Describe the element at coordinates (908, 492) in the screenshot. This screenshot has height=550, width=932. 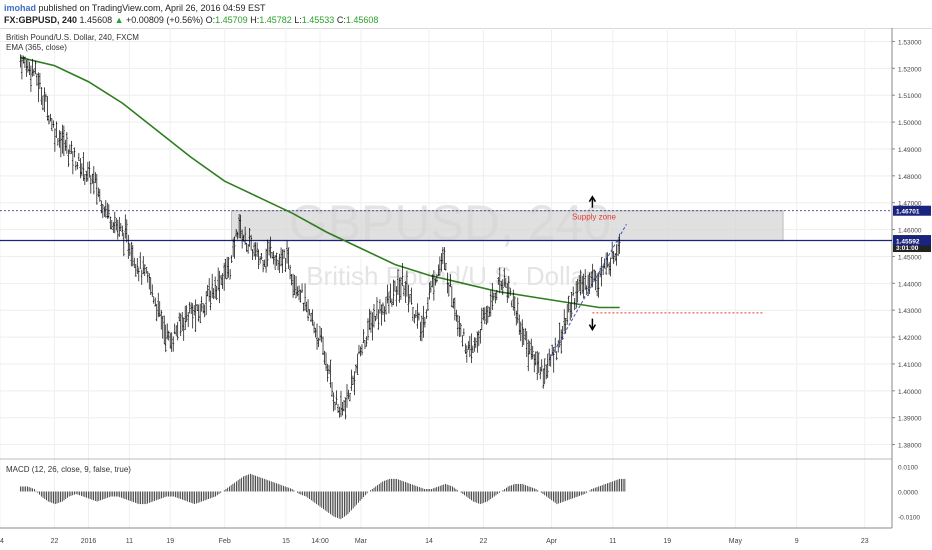
I see `macd-tick-label: 0.0000` at that location.